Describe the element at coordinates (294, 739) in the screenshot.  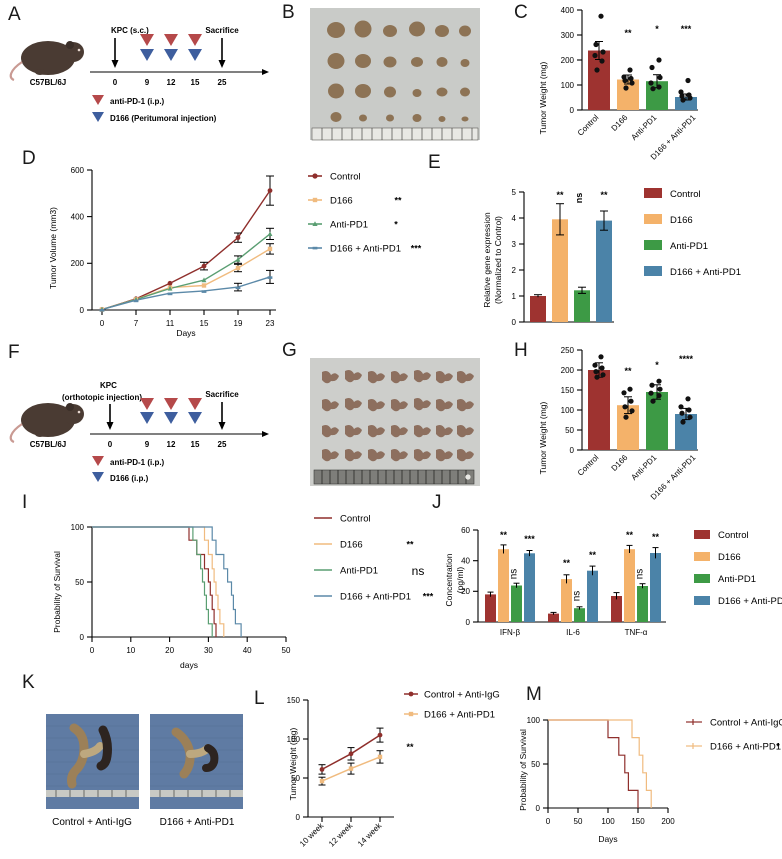
I see `svg-text: 100` at that location.